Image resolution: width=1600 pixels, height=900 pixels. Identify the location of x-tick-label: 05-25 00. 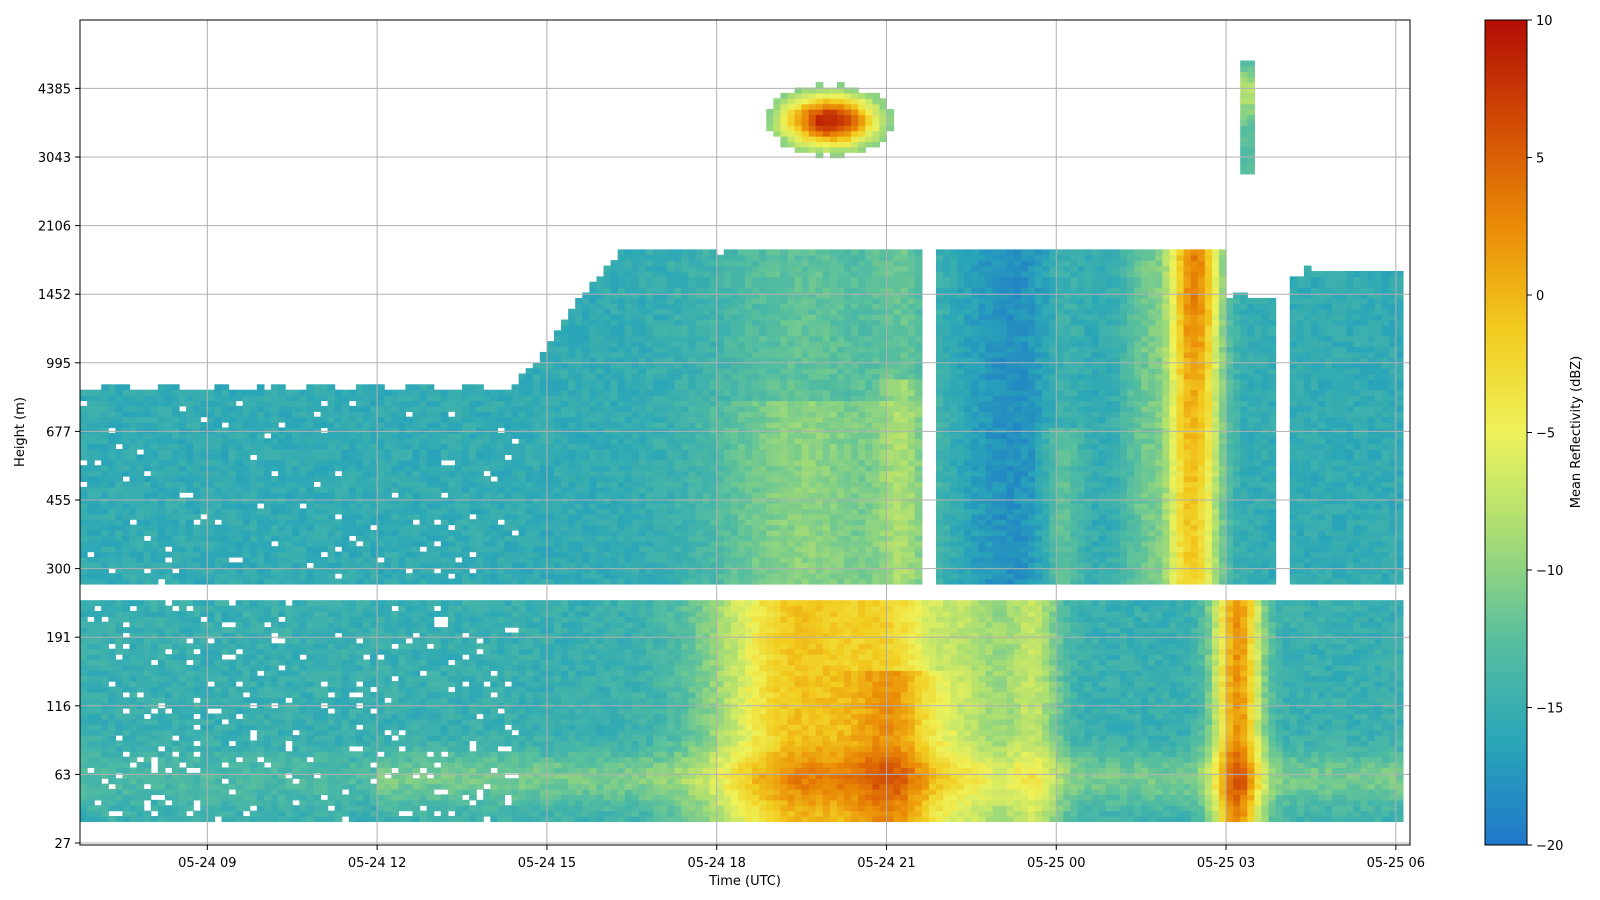
(1056, 863).